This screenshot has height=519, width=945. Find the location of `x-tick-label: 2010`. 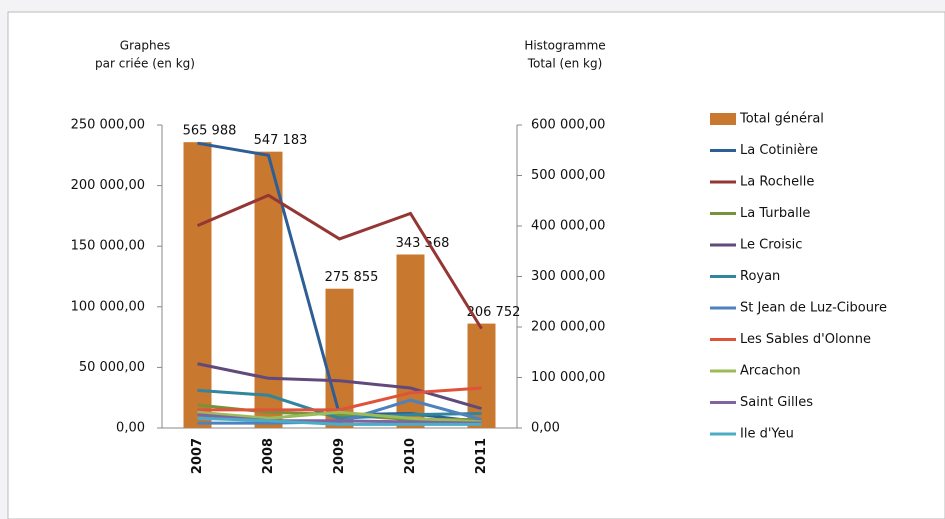

x-tick-label: 2010 is located at coordinates (410, 456).